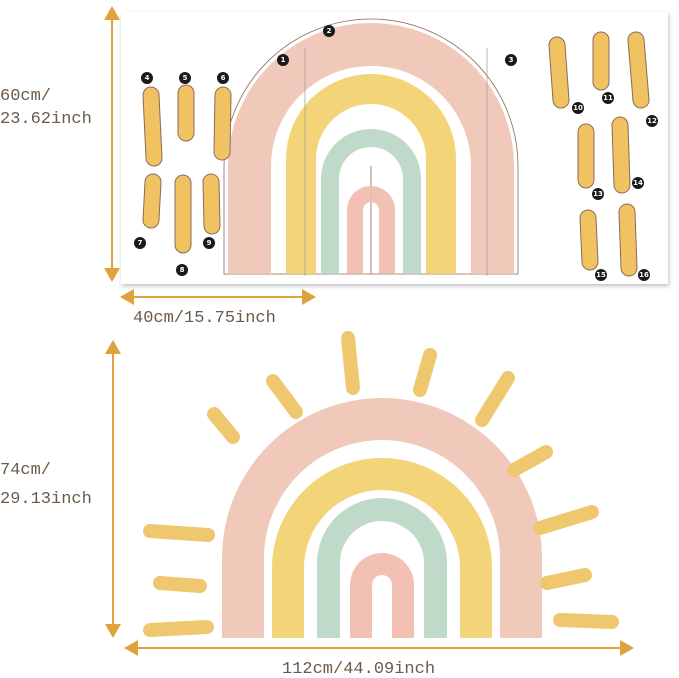  Describe the element at coordinates (46, 119) in the screenshot. I see `height-label: 23.62inch` at that location.